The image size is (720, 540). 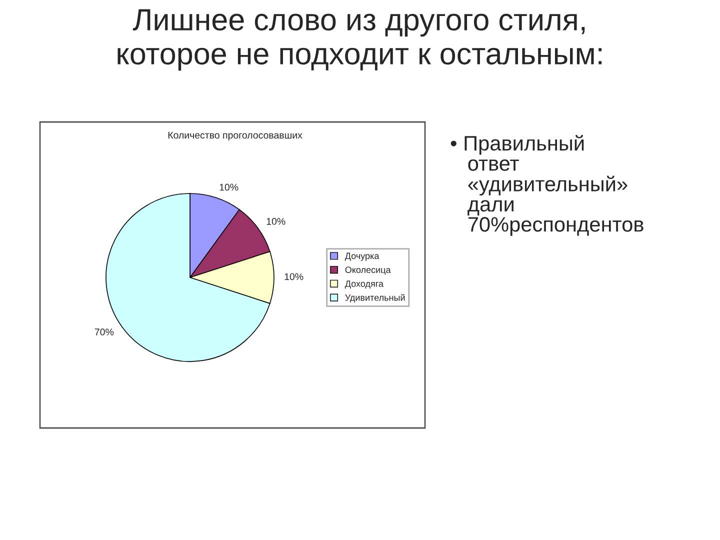 I want to click on chart-subtitle: Количество проголосовавших, so click(x=235, y=136).